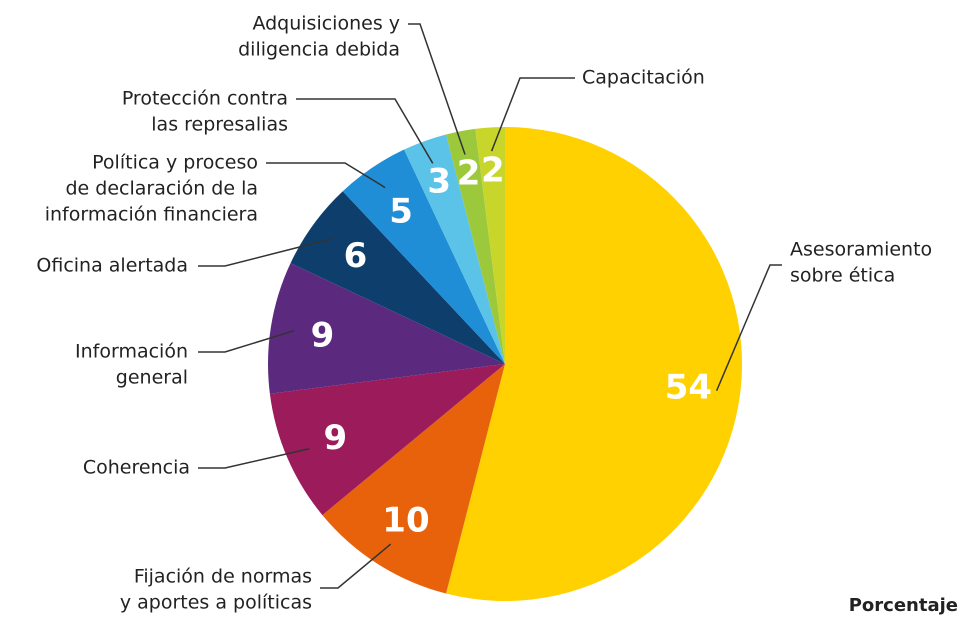  What do you see at coordinates (356, 256) in the screenshot?
I see `value-label: 6` at bounding box center [356, 256].